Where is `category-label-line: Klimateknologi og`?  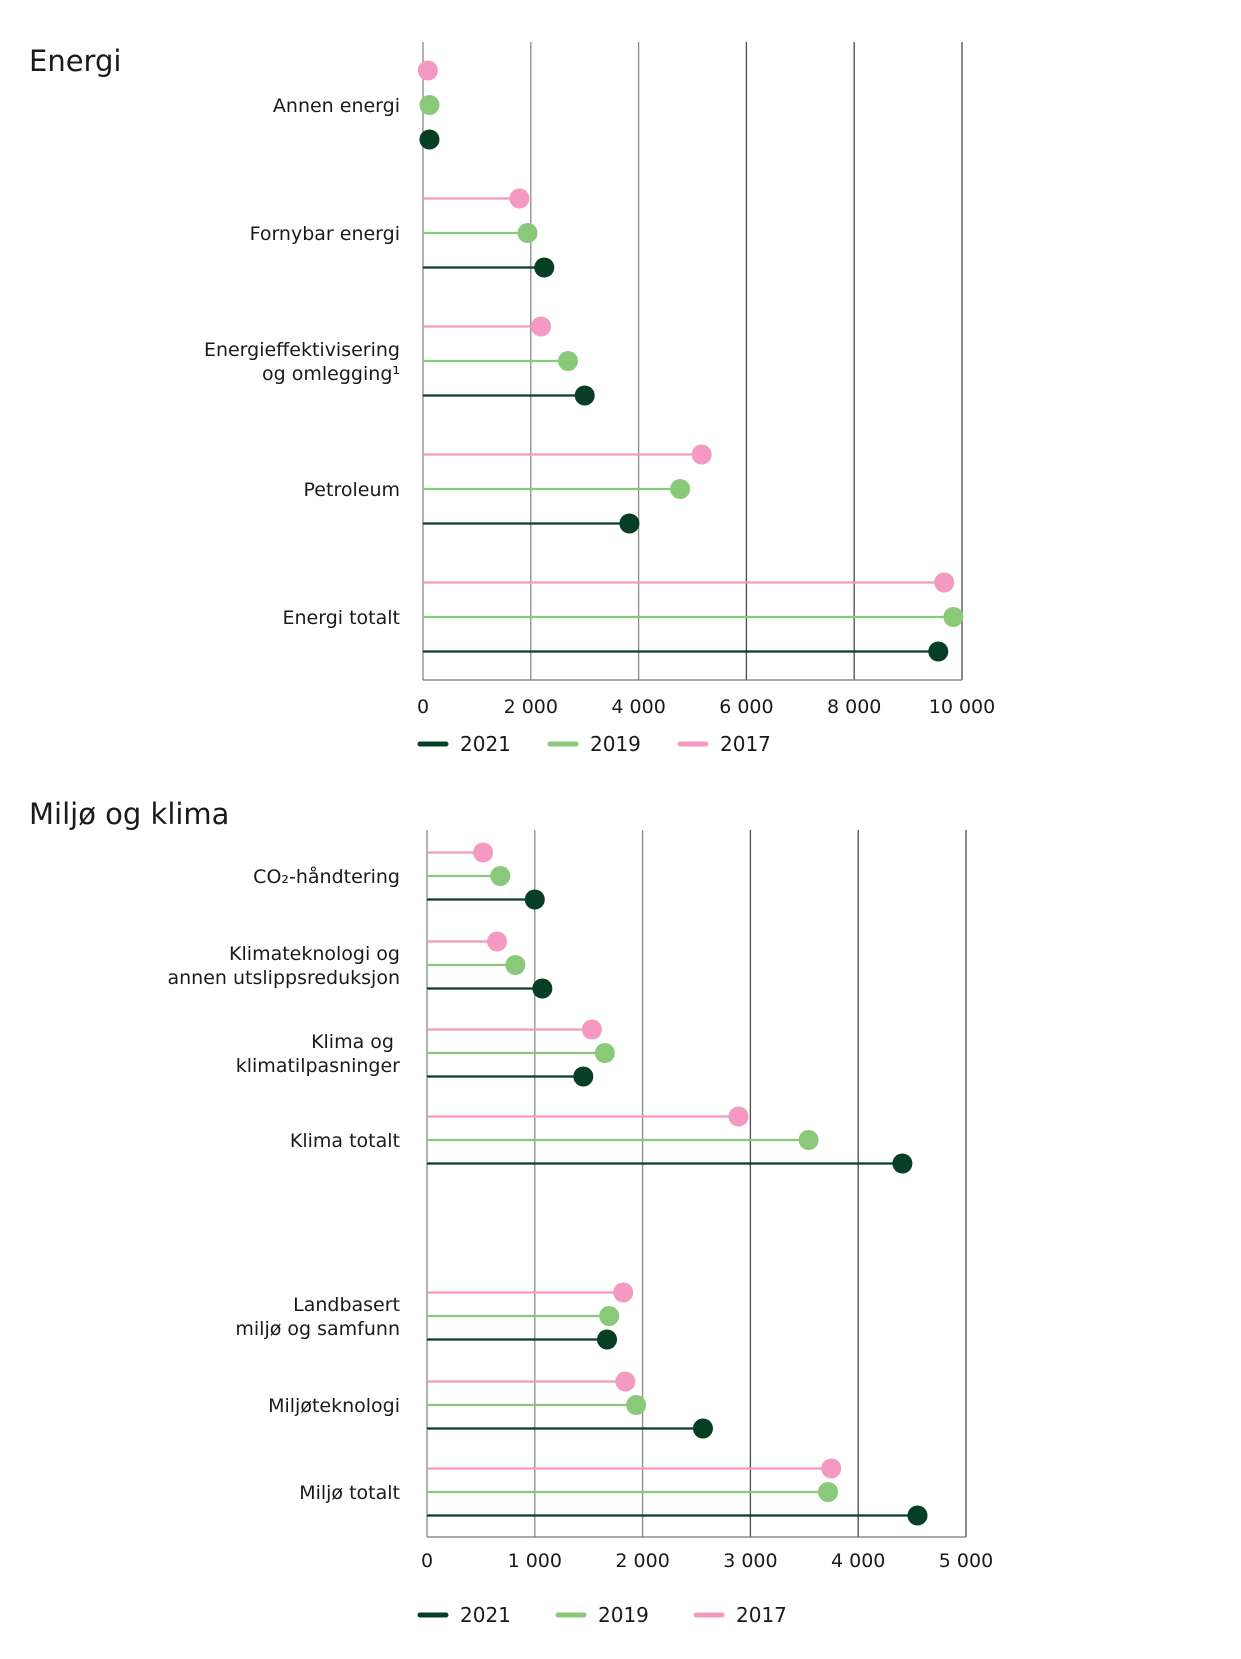
category-label-line: Klimateknologi og is located at coordinates (314, 954).